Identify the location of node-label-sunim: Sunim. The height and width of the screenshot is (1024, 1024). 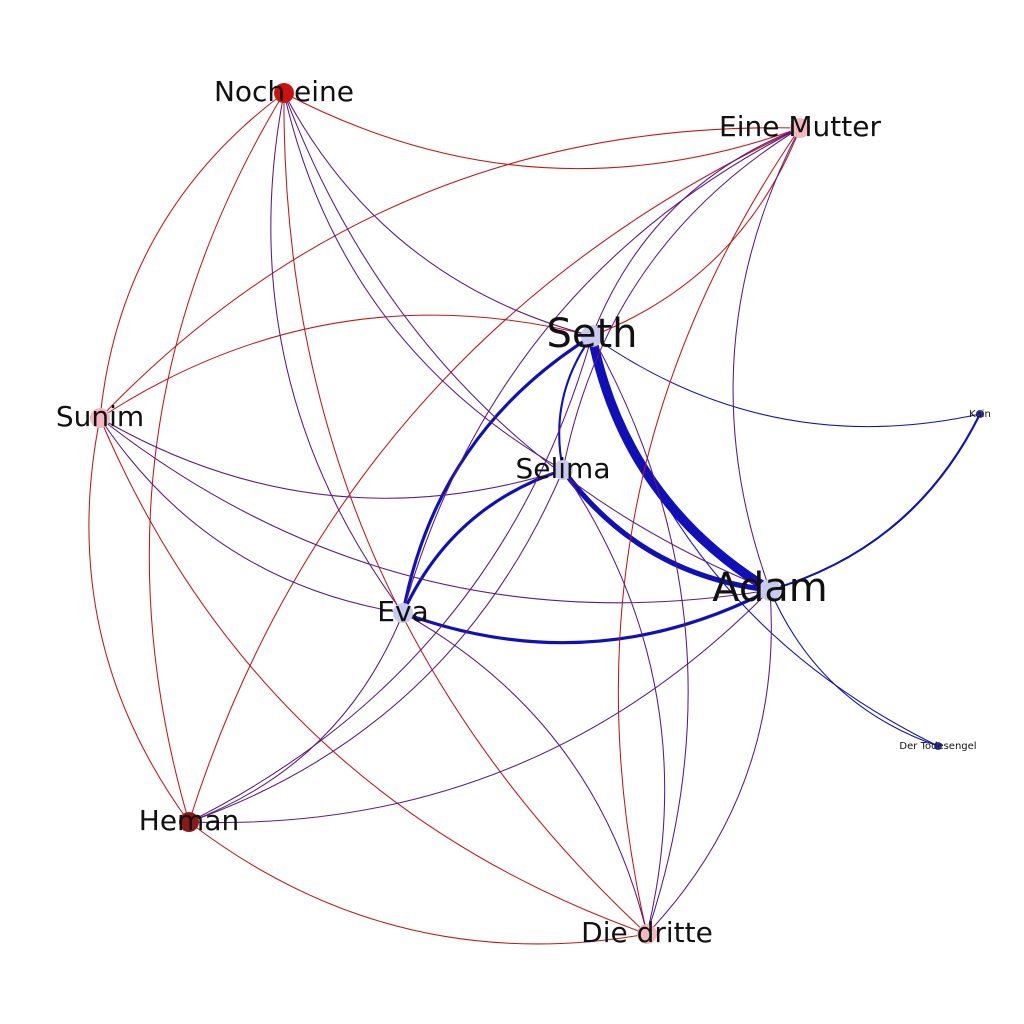
(100, 416).